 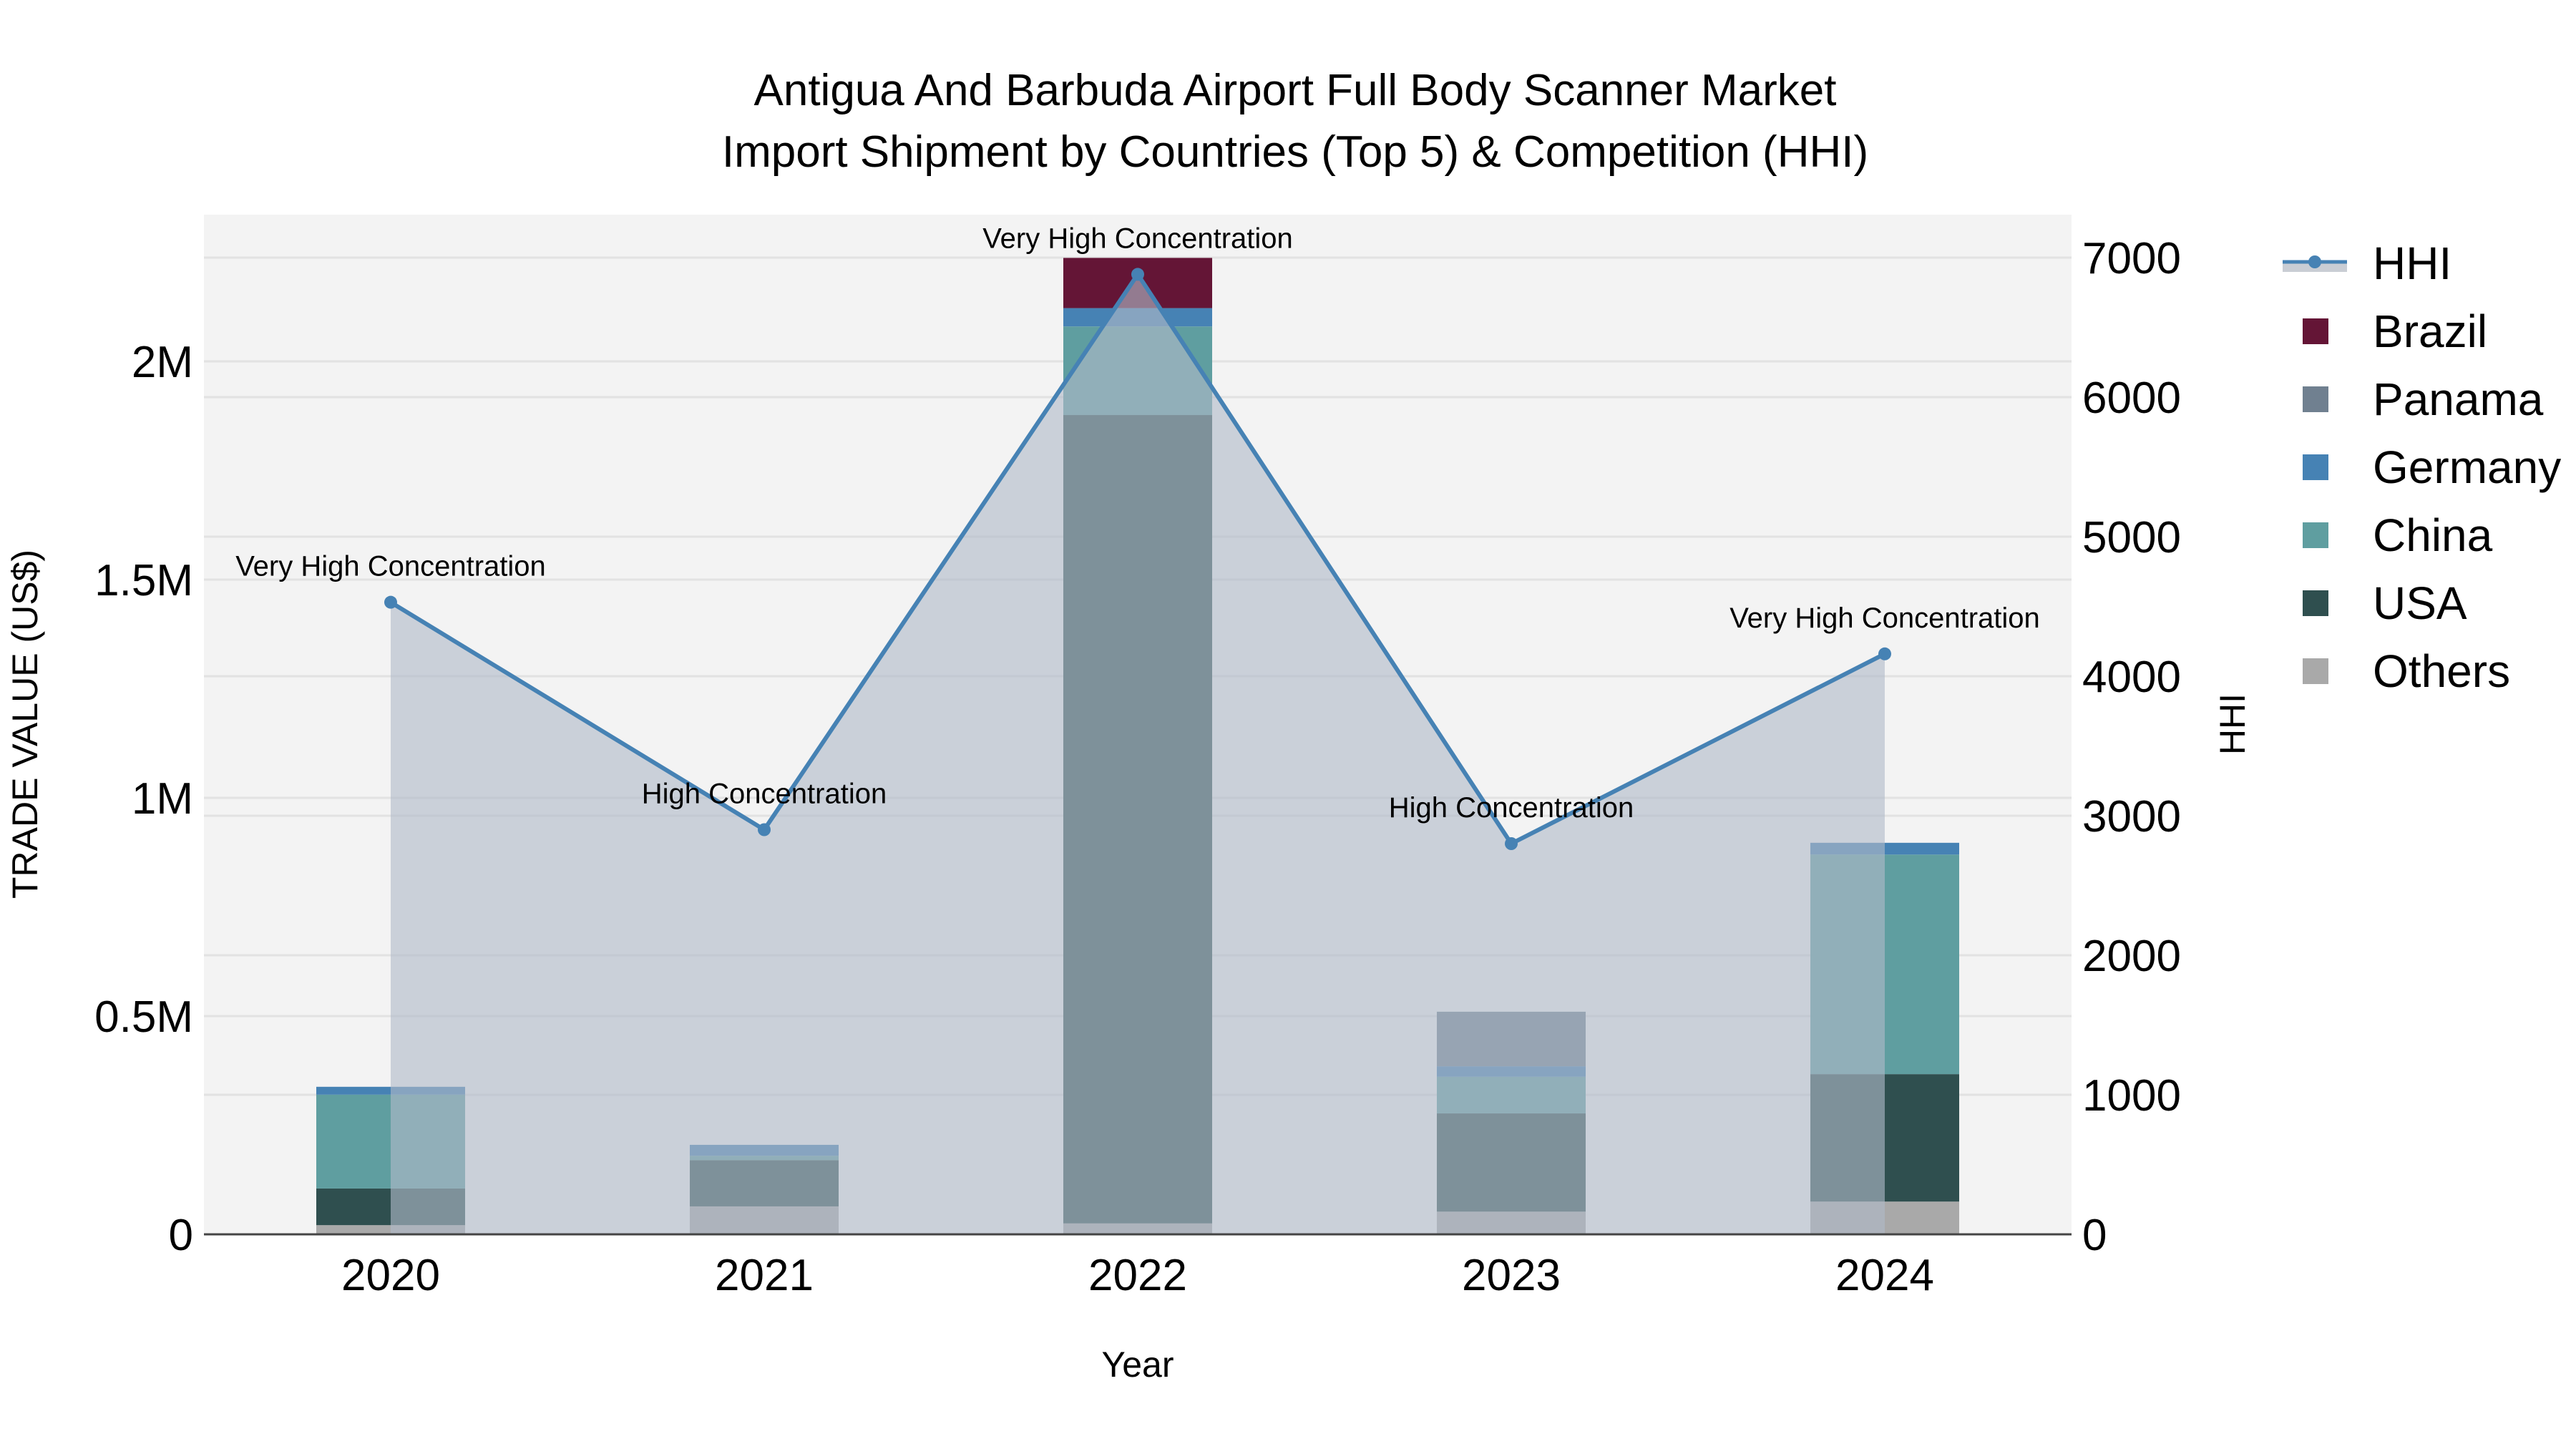 What do you see at coordinates (2467, 467) in the screenshot?
I see `legend-label: Germany` at bounding box center [2467, 467].